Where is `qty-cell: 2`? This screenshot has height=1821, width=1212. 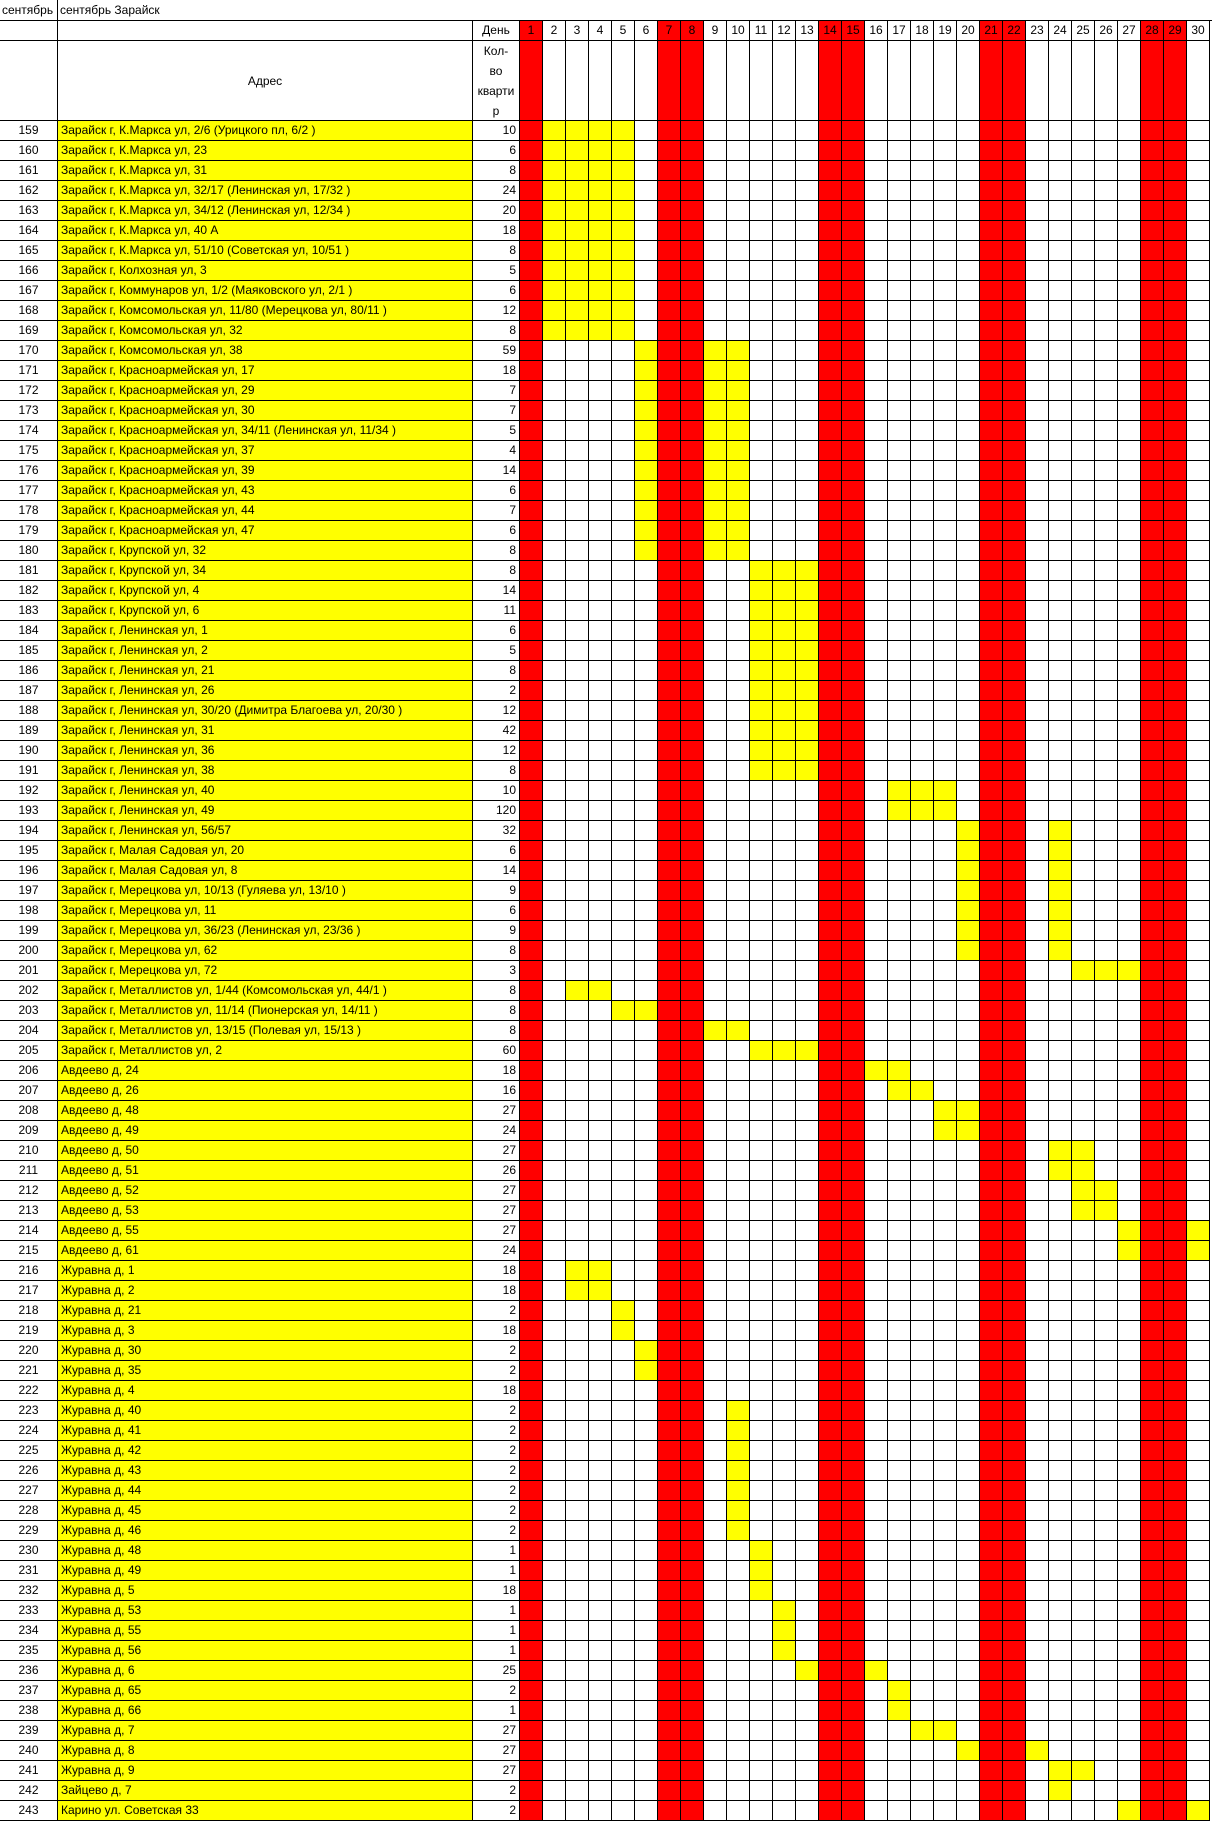
qty-cell: 2 is located at coordinates (496, 1351).